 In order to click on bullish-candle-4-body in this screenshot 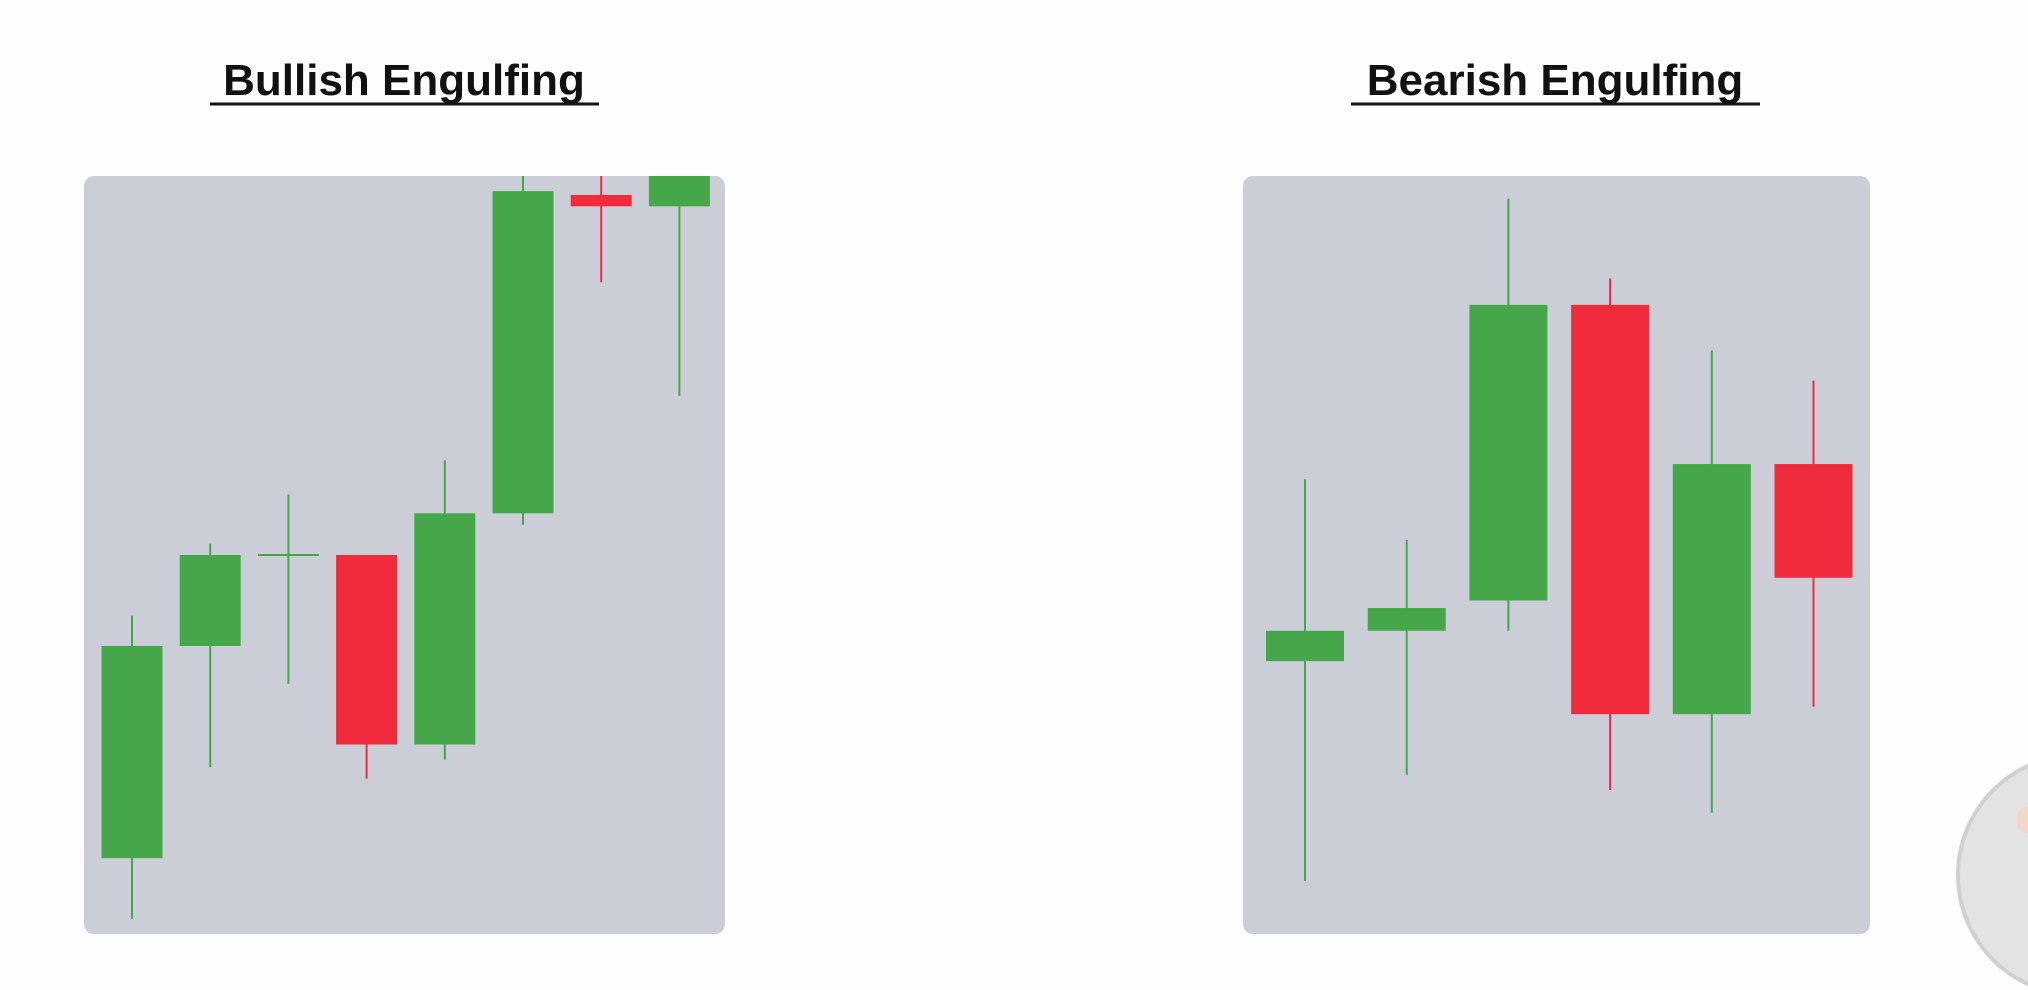, I will do `click(367, 650)`.